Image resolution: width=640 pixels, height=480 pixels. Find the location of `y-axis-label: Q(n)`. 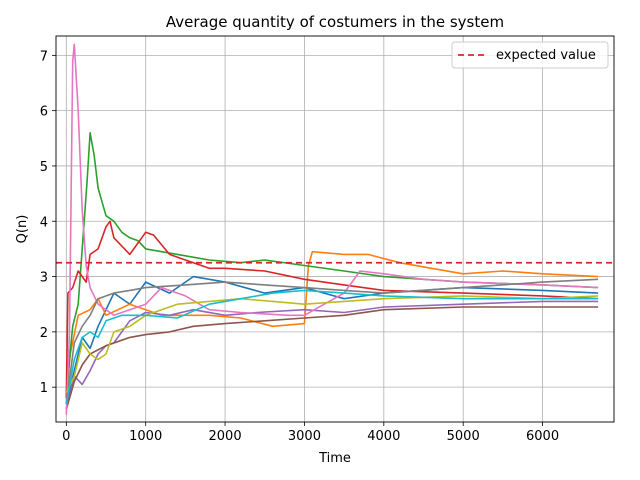

y-axis-label: Q(n) is located at coordinates (22, 229).